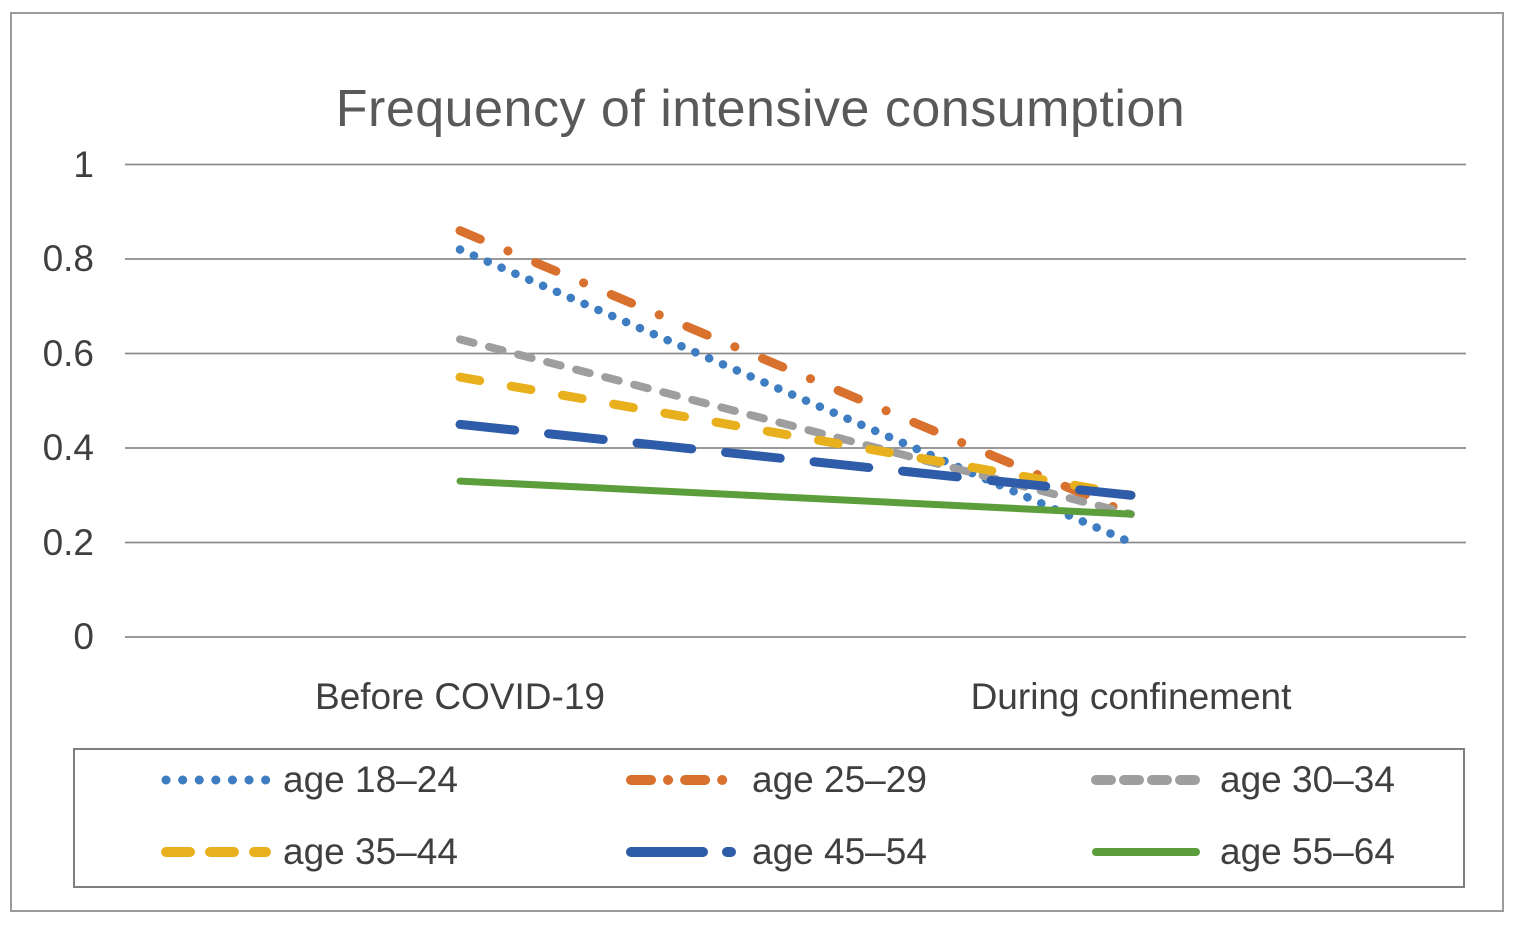 This screenshot has width=1521, height=930. What do you see at coordinates (370, 851) in the screenshot?
I see `legend-label: age 35–44` at bounding box center [370, 851].